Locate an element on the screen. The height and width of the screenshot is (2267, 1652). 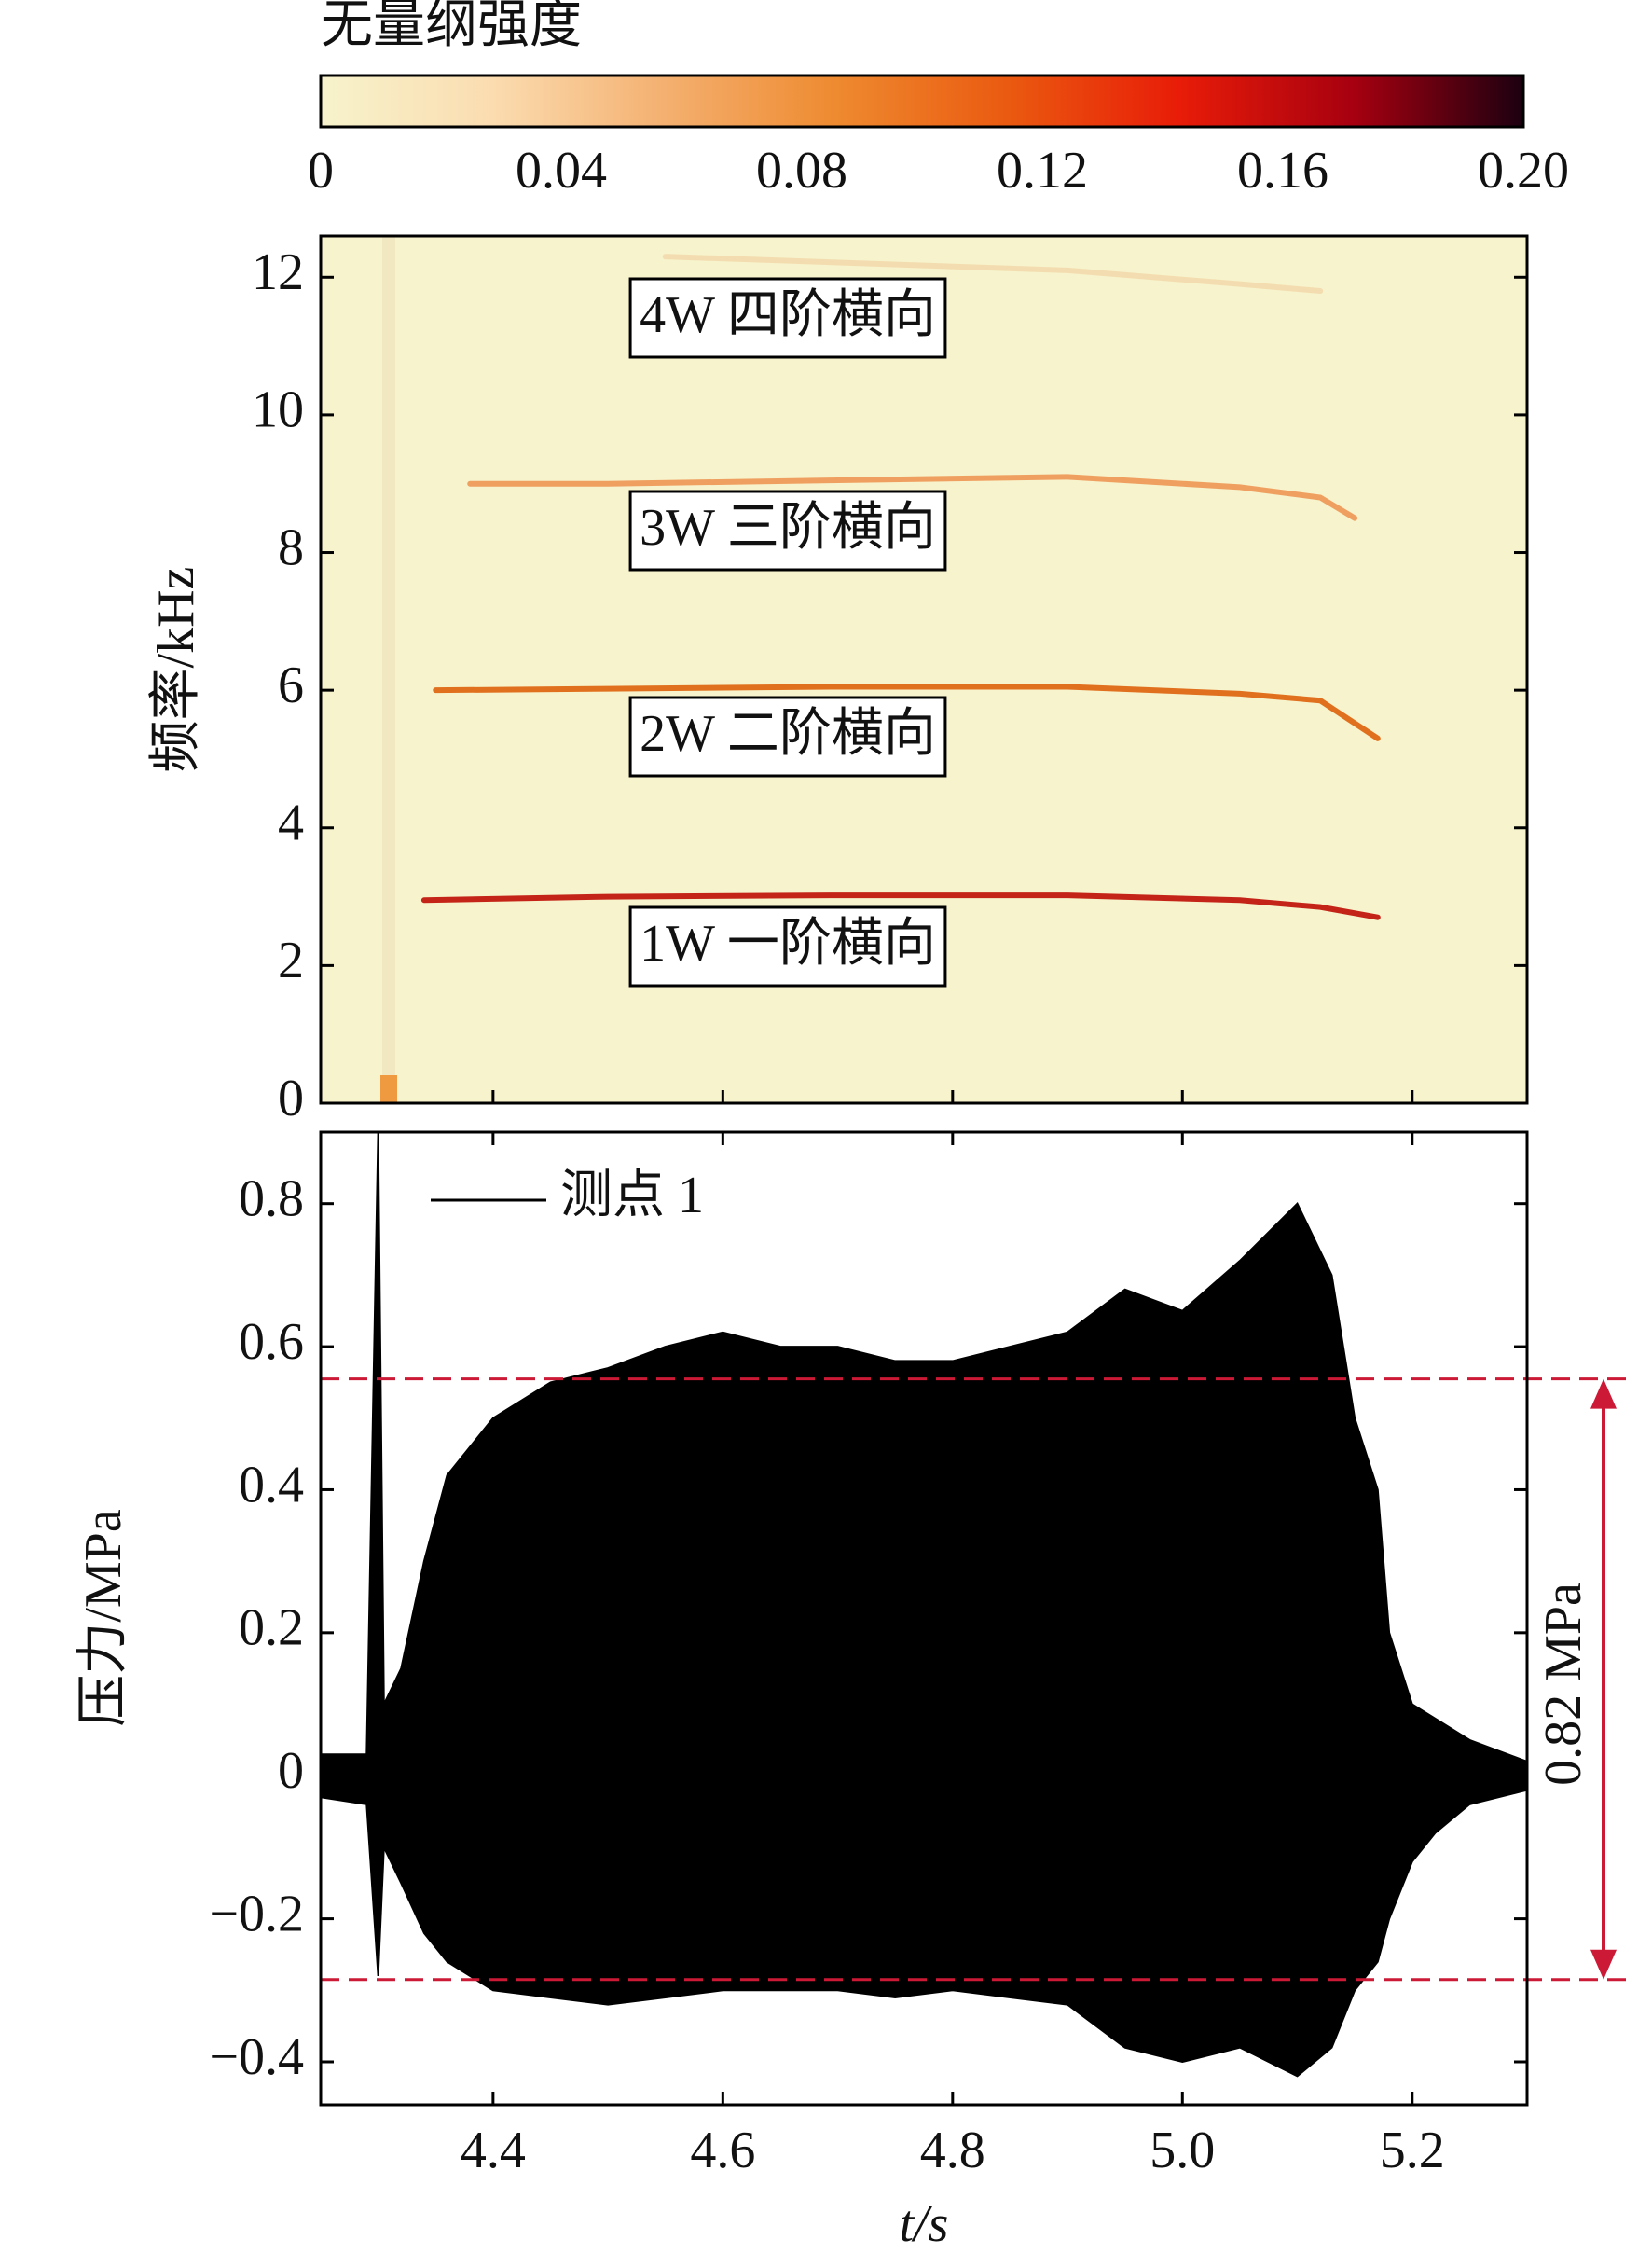
colorbar-tick-label: 0.12 is located at coordinates (1043, 171).